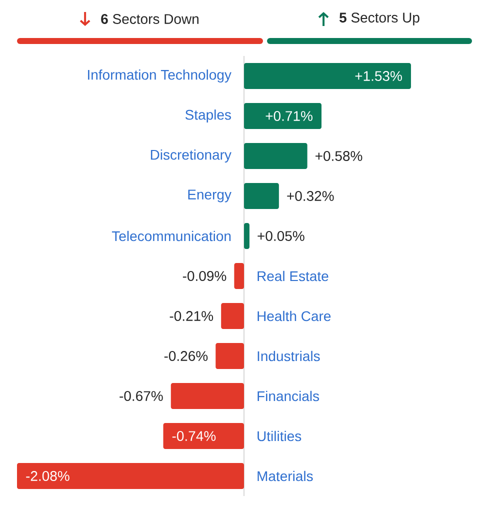  Describe the element at coordinates (48, 476) in the screenshot. I see `data-label: -2.08%` at that location.